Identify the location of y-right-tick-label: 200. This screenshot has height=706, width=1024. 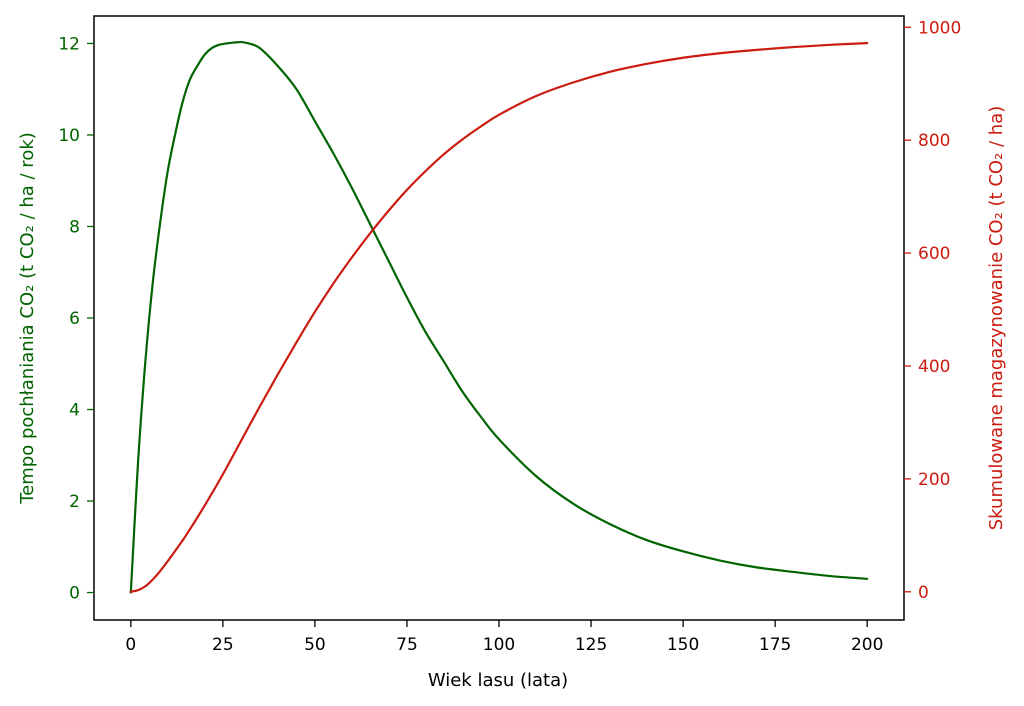
(934, 480).